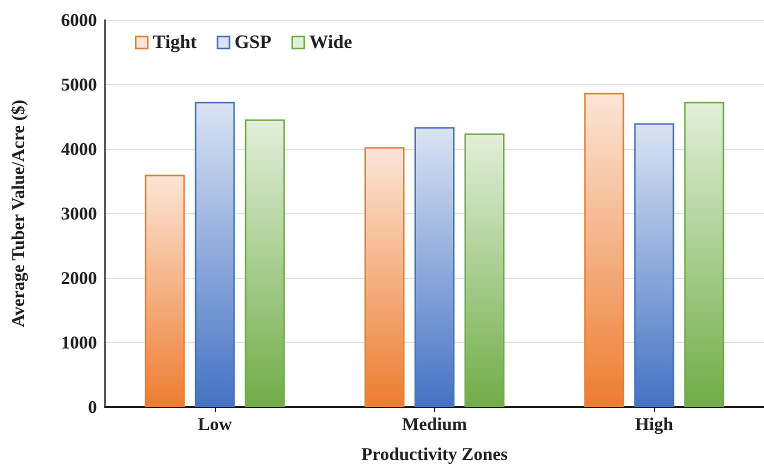 Image resolution: width=764 pixels, height=470 pixels. Describe the element at coordinates (215, 424) in the screenshot. I see `x-tick-label: Low` at that location.